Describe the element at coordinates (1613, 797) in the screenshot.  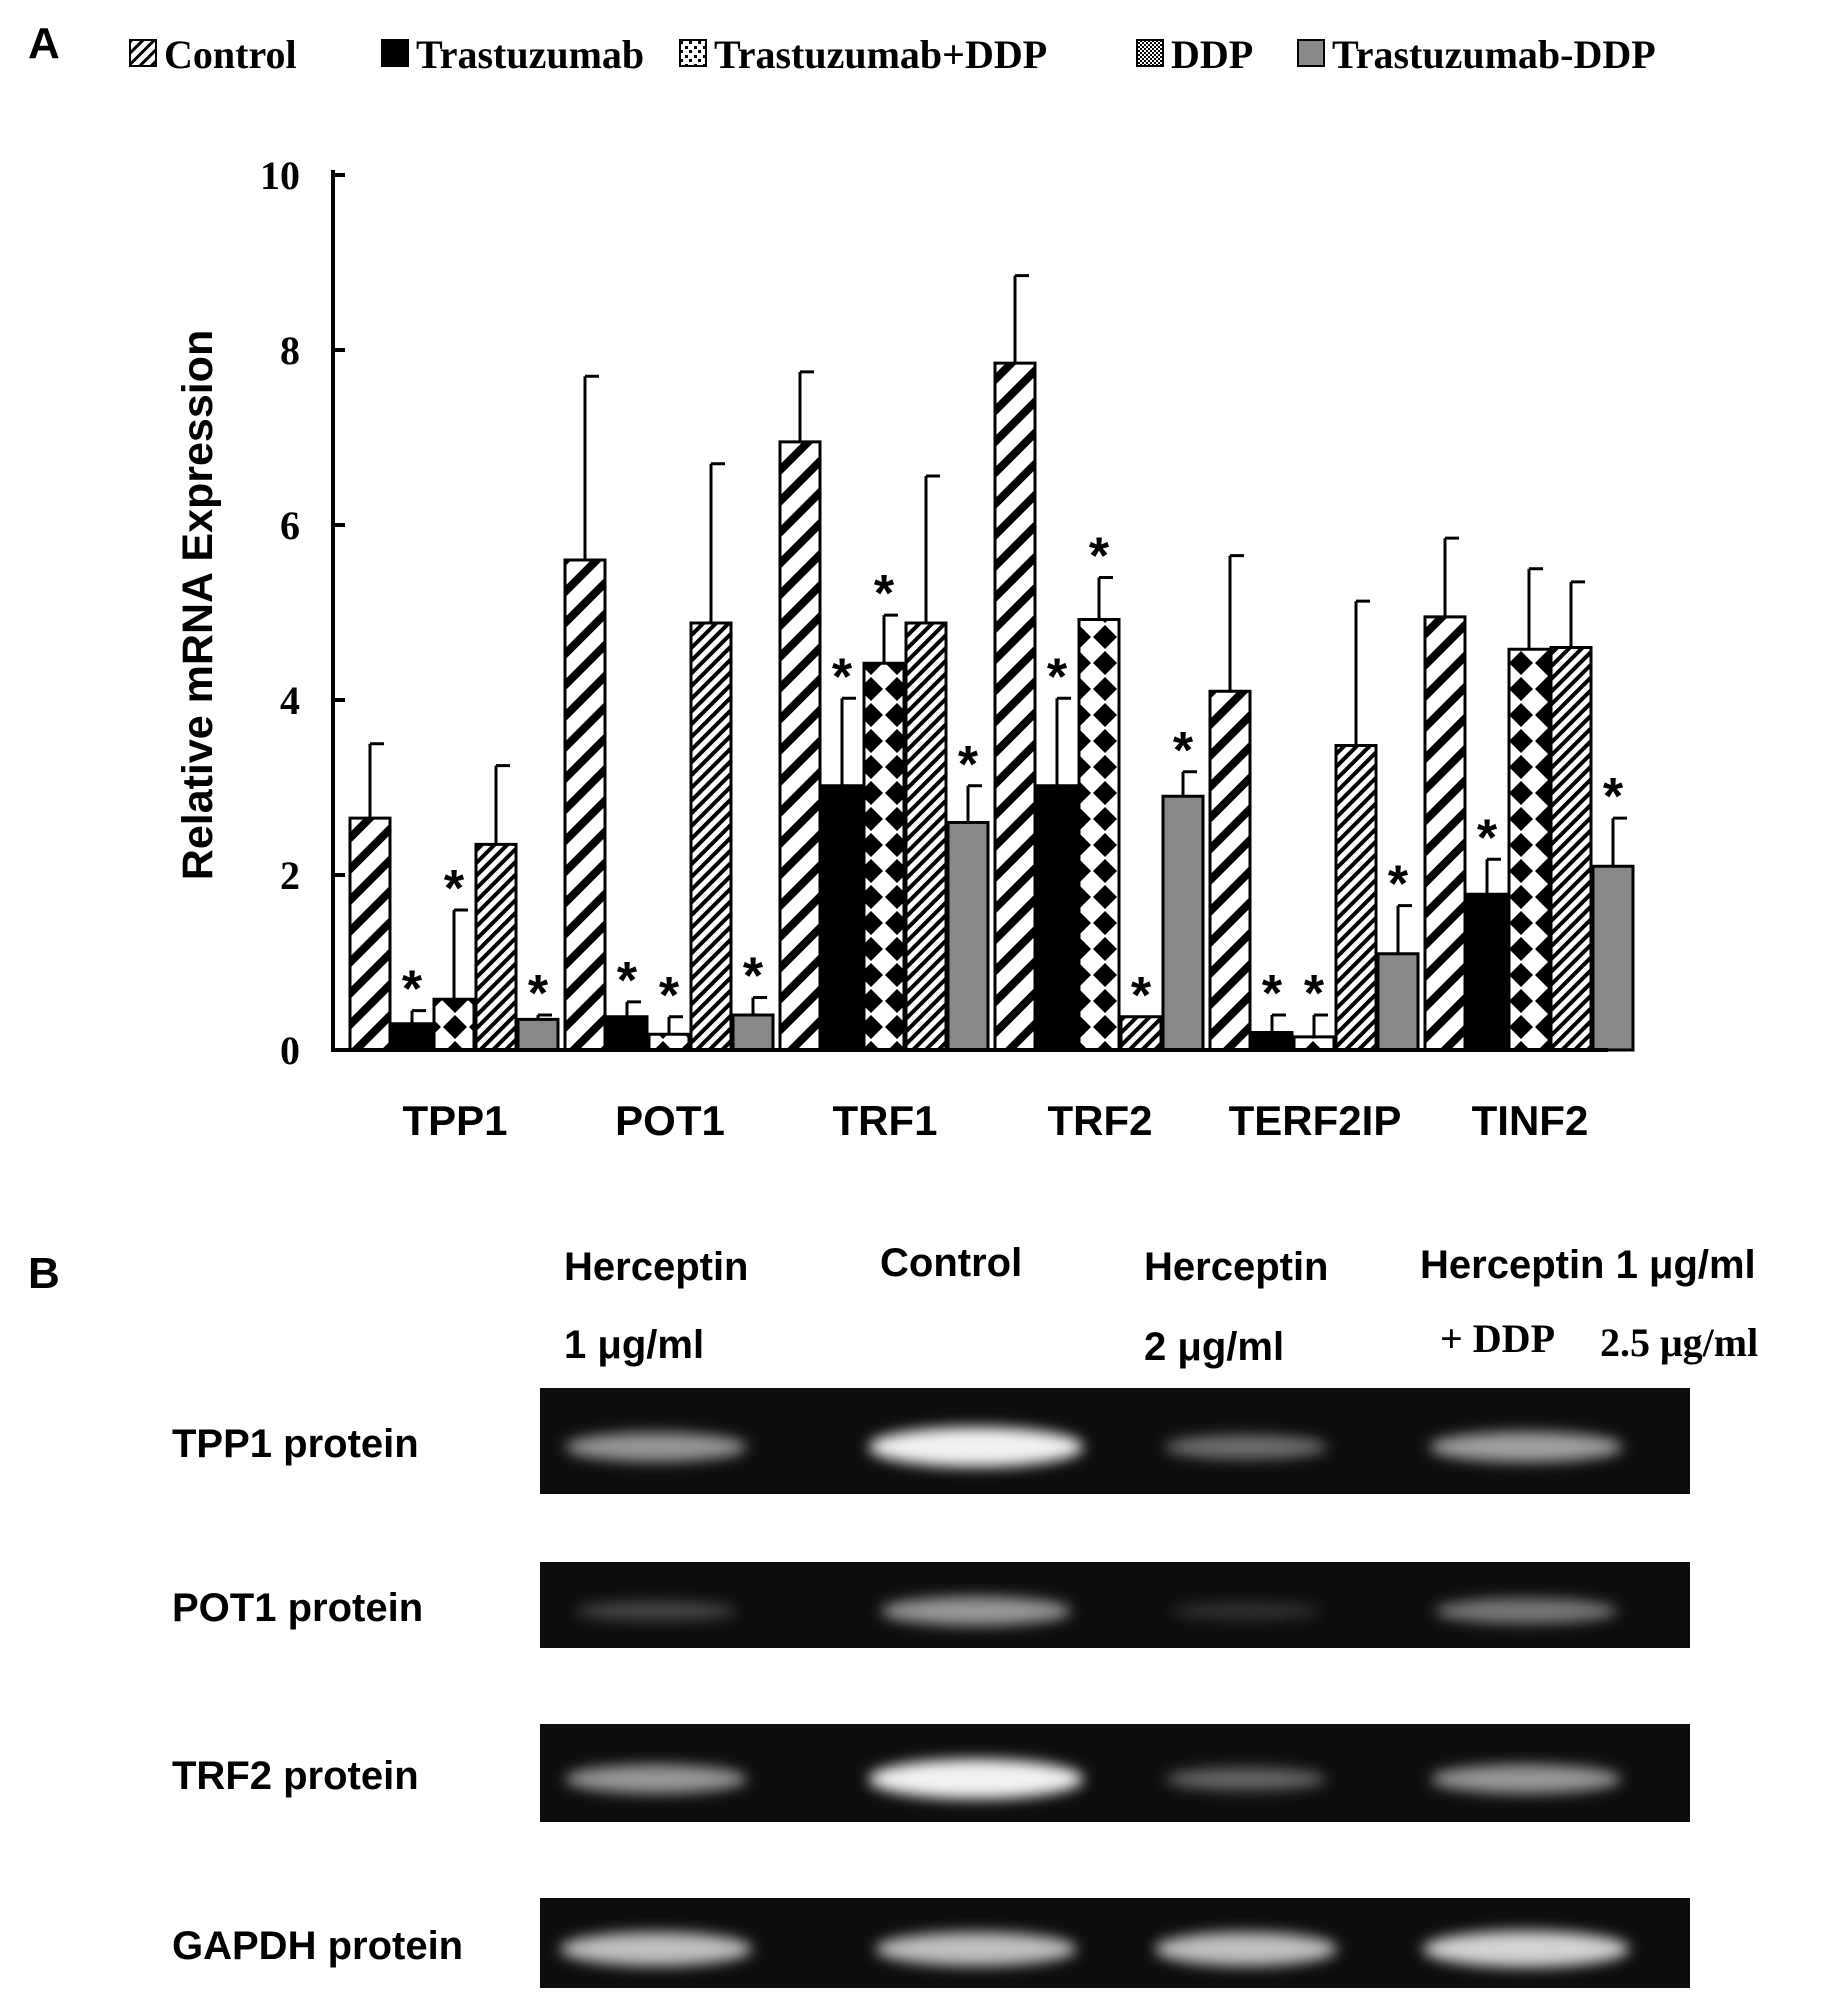
I see `significance-star-tinf2-series-5: *` at that location.